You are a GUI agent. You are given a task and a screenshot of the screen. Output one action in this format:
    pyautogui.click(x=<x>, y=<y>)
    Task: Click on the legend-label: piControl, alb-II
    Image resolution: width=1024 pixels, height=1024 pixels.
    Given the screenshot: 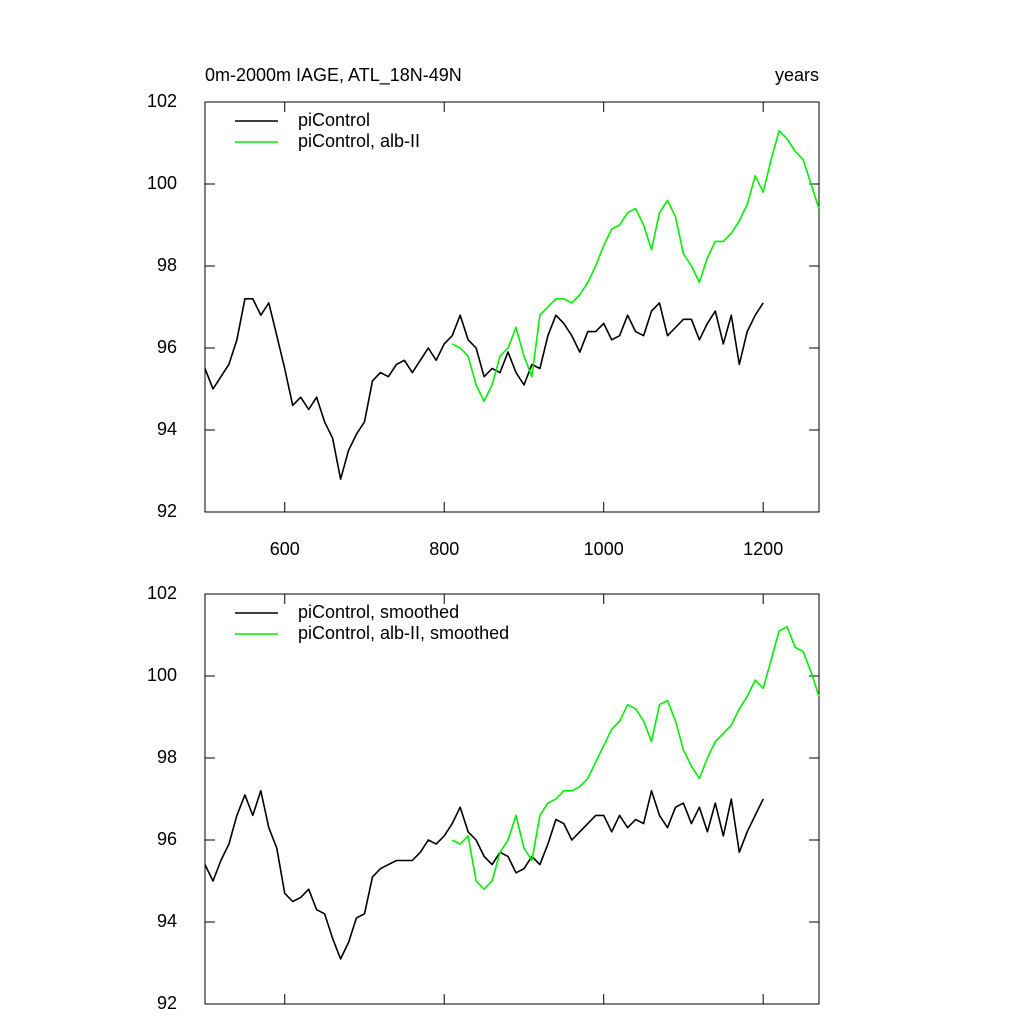 What is the action you would take?
    pyautogui.click(x=359, y=141)
    